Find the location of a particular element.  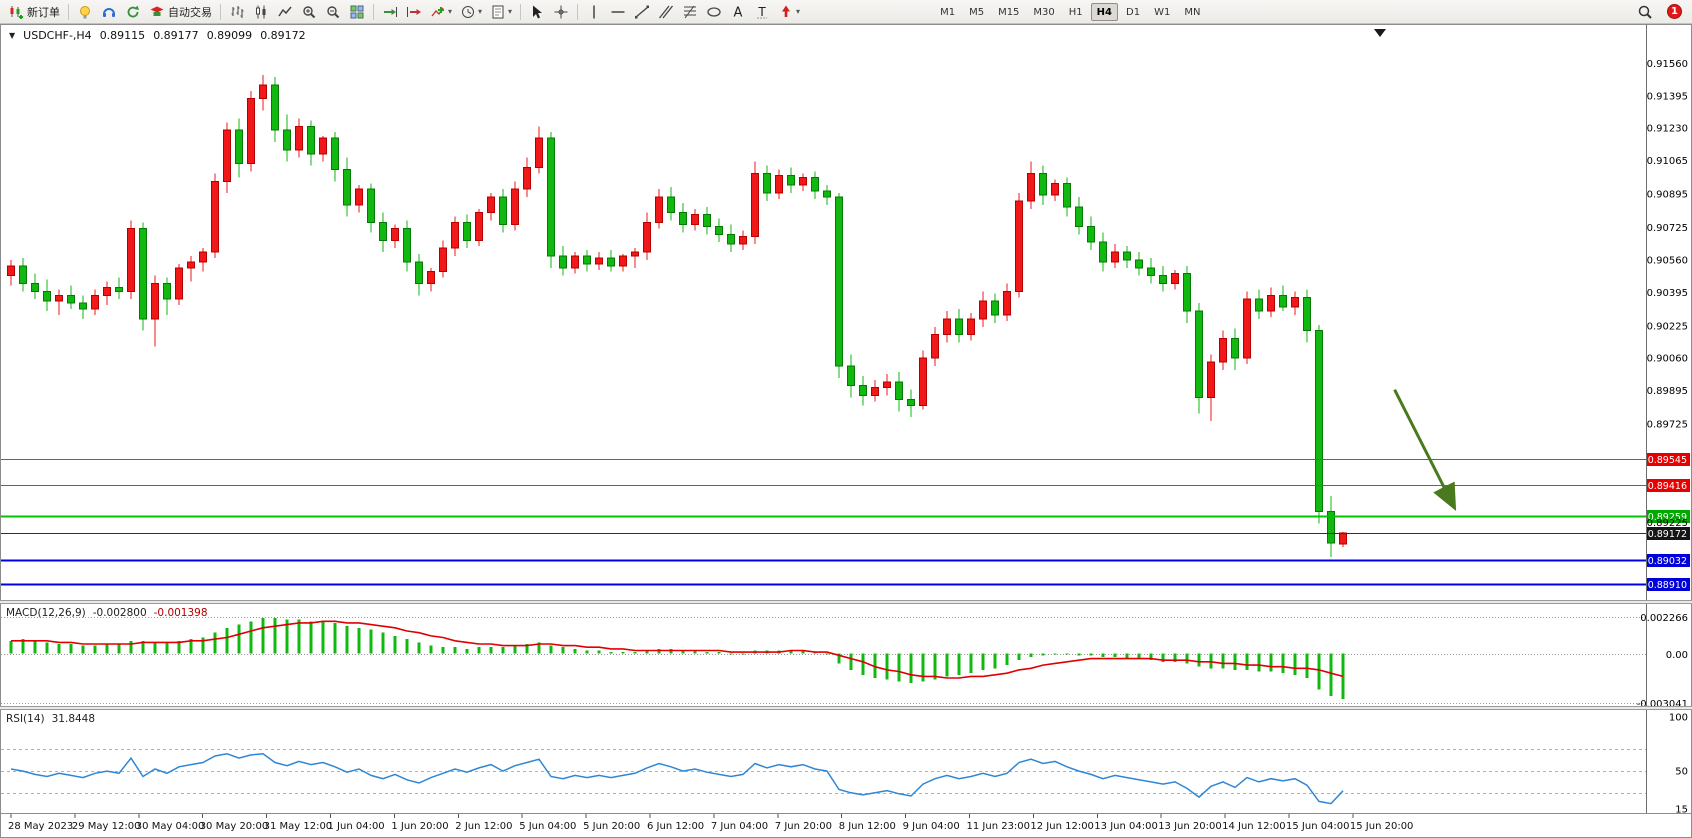

notification-badge: 1 is located at coordinates (1674, 11).